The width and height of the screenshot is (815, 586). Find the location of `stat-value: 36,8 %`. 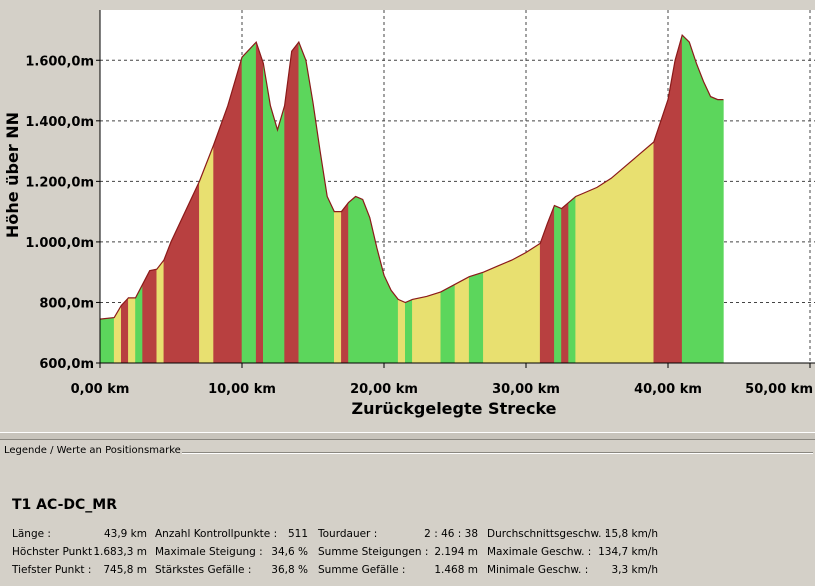

stat-value: 36,8 % is located at coordinates (289, 570).